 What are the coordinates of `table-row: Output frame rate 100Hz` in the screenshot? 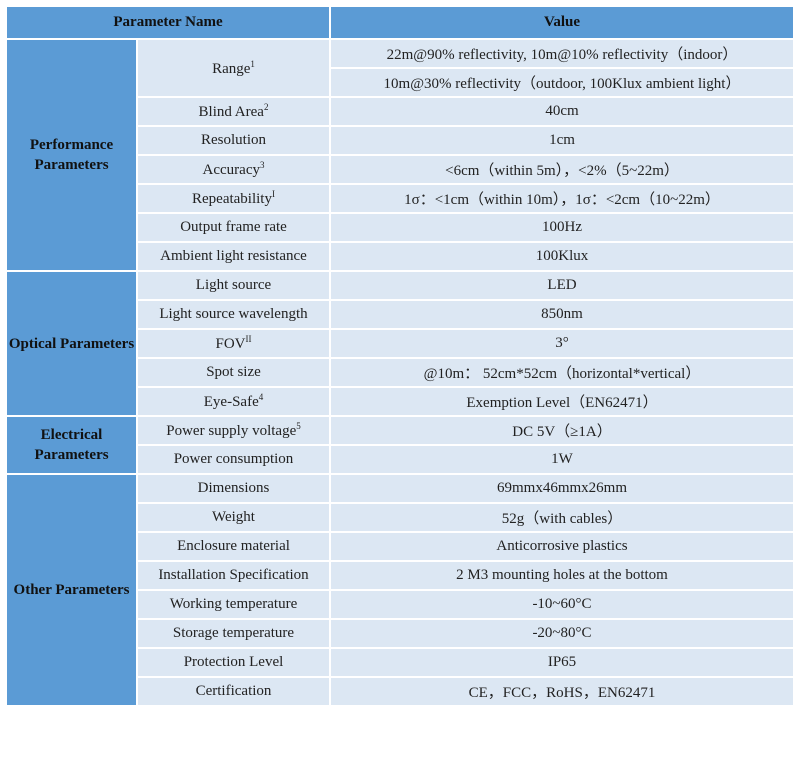 It's located at (400, 227).